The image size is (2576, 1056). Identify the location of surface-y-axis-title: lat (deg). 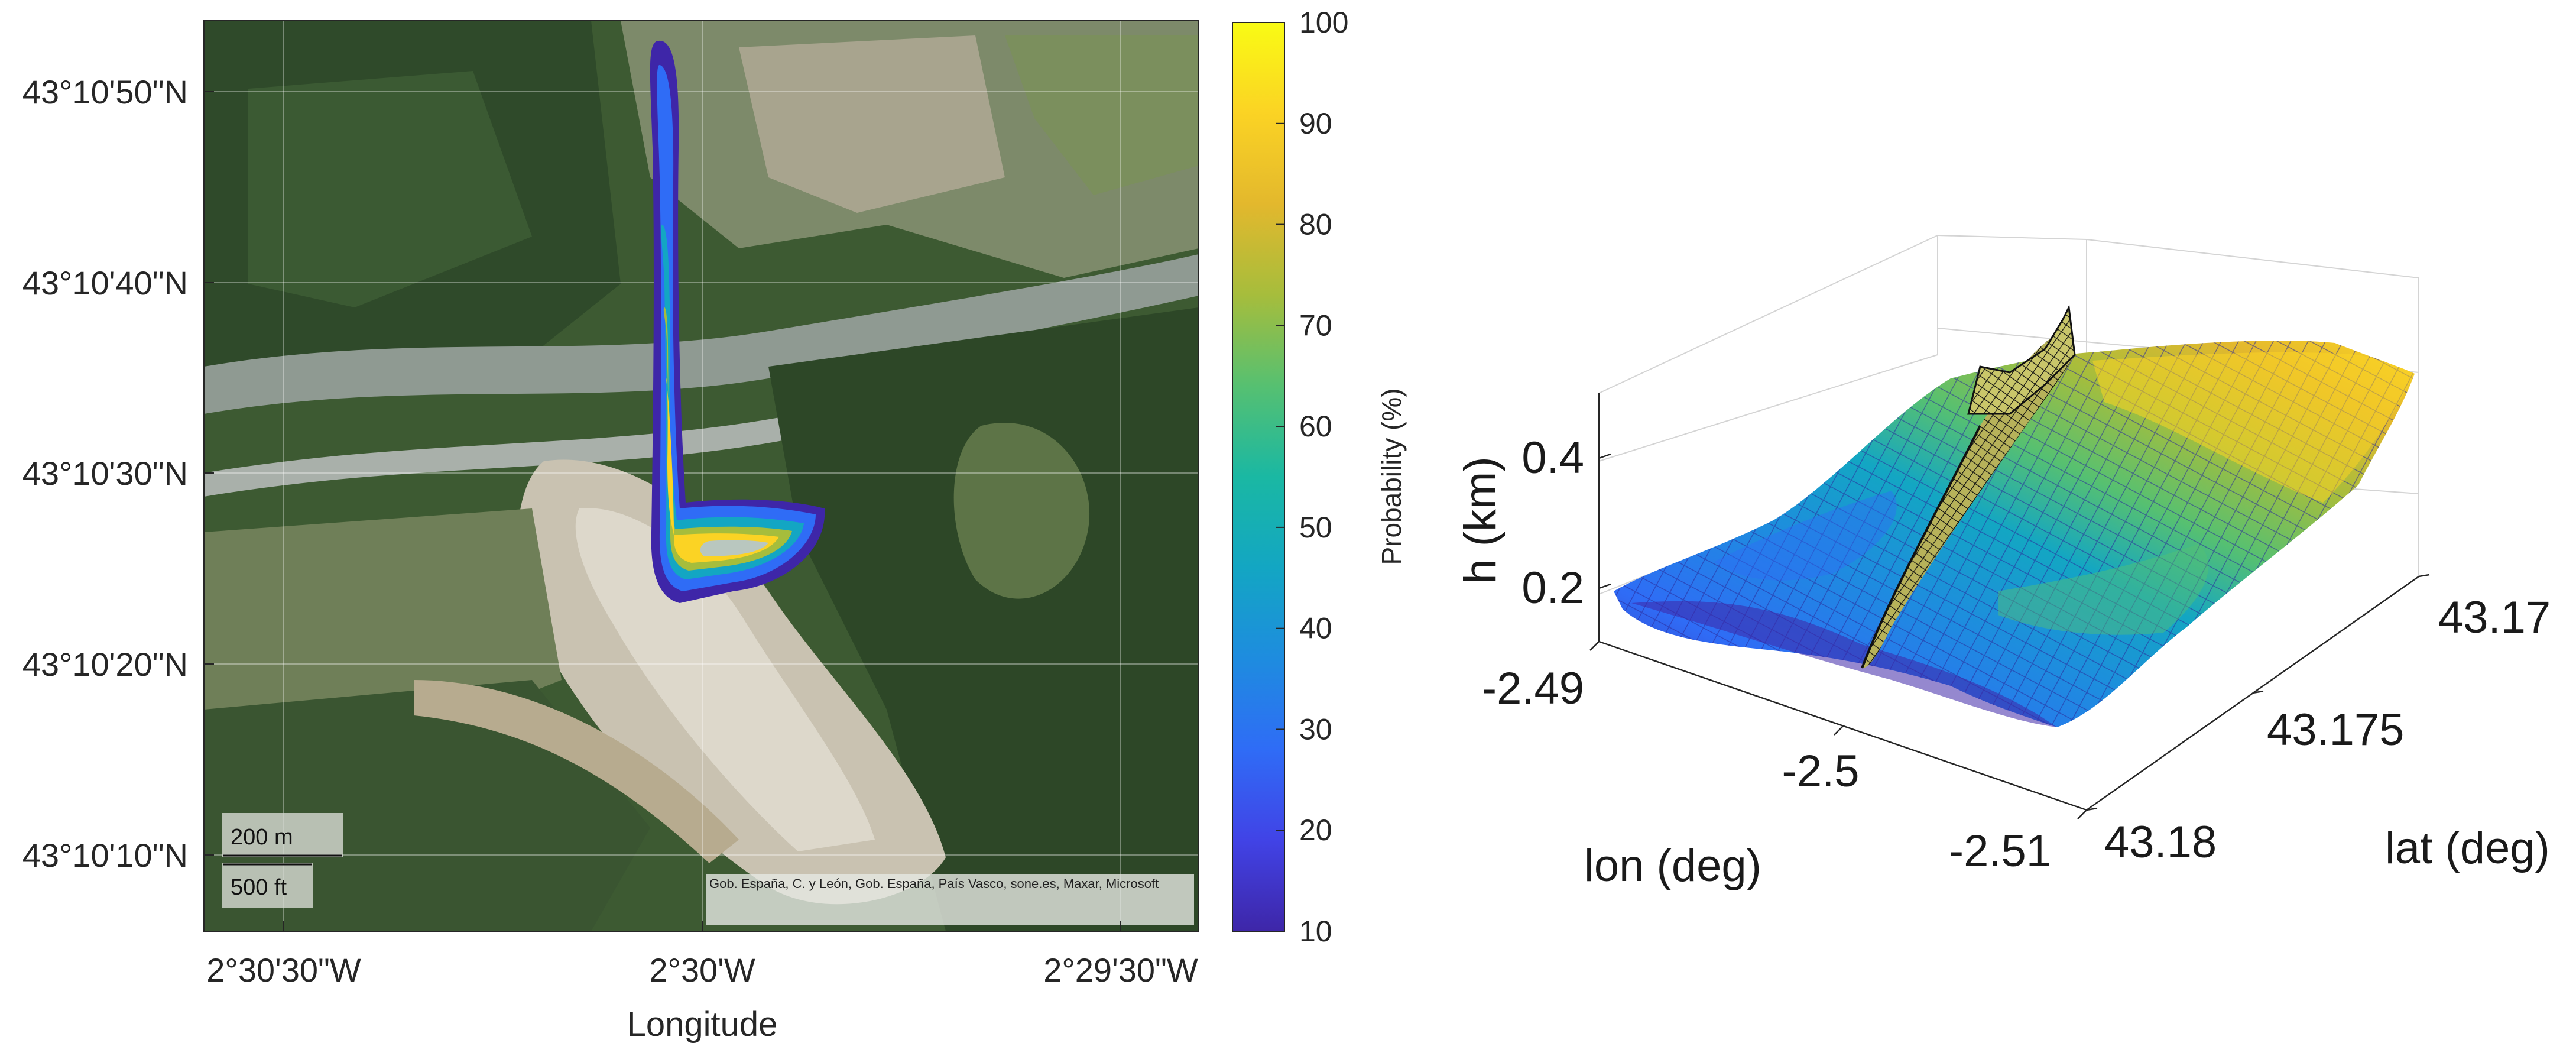
(2467, 848).